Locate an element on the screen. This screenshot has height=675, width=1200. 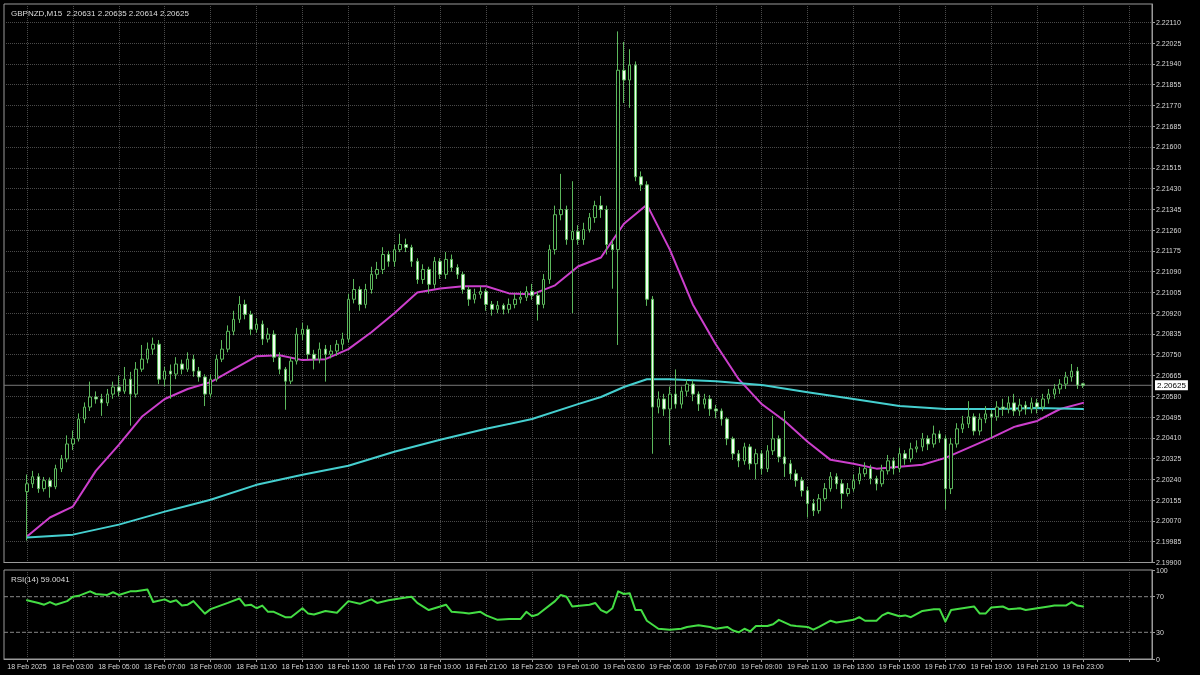
text: GBPNZD,M15 2.20631 2.20635 2.20614 2.20625 is located at coordinates (100, 13).